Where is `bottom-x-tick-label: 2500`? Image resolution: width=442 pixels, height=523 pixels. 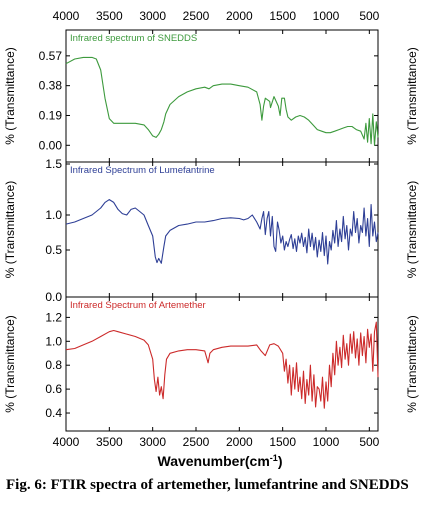
bottom-x-tick-label: 2500 is located at coordinates (196, 442).